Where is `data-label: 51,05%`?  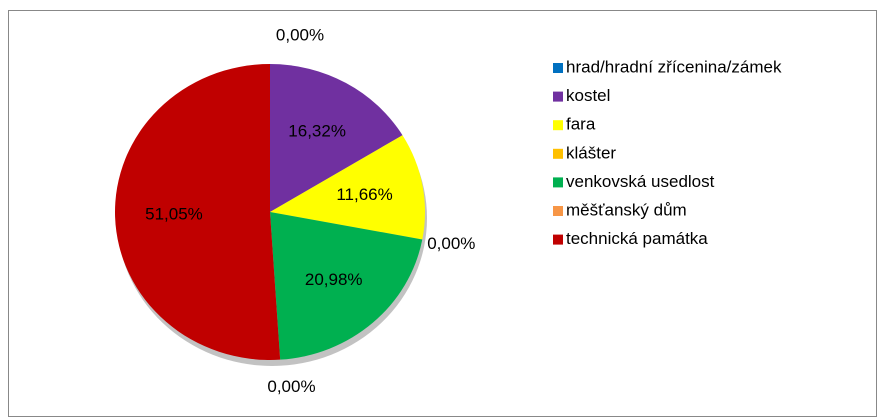
data-label: 51,05% is located at coordinates (174, 213).